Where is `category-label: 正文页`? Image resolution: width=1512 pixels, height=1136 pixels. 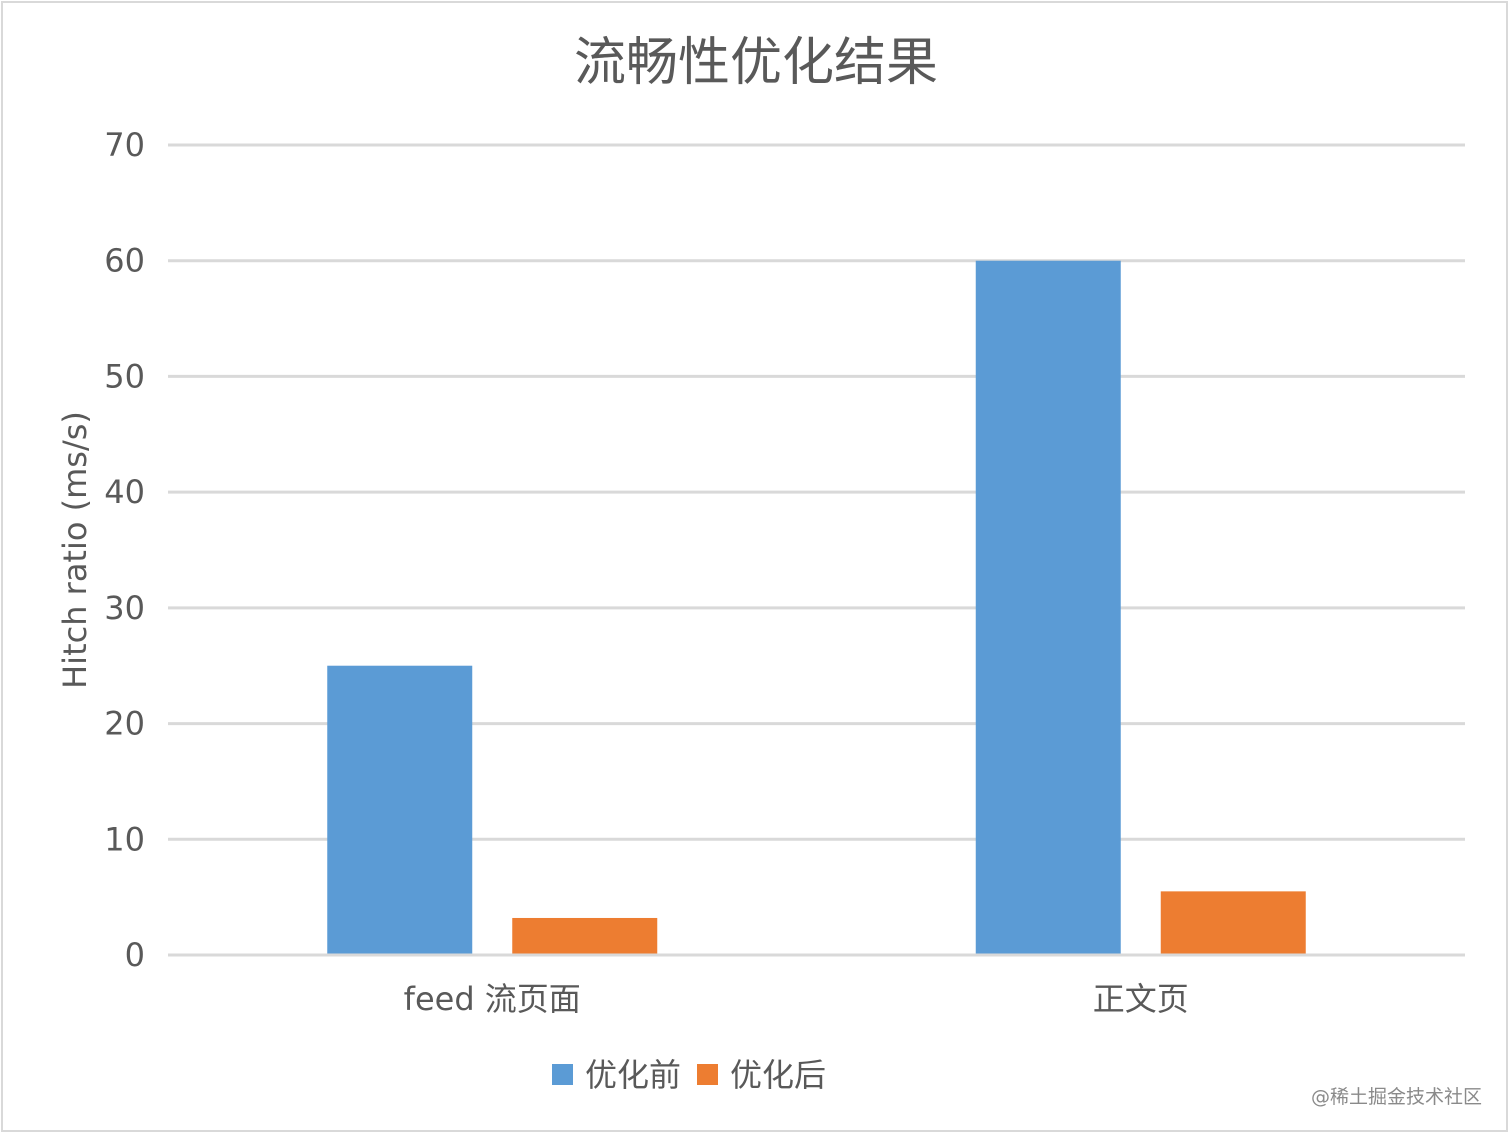
category-label: 正文页 is located at coordinates (1141, 999).